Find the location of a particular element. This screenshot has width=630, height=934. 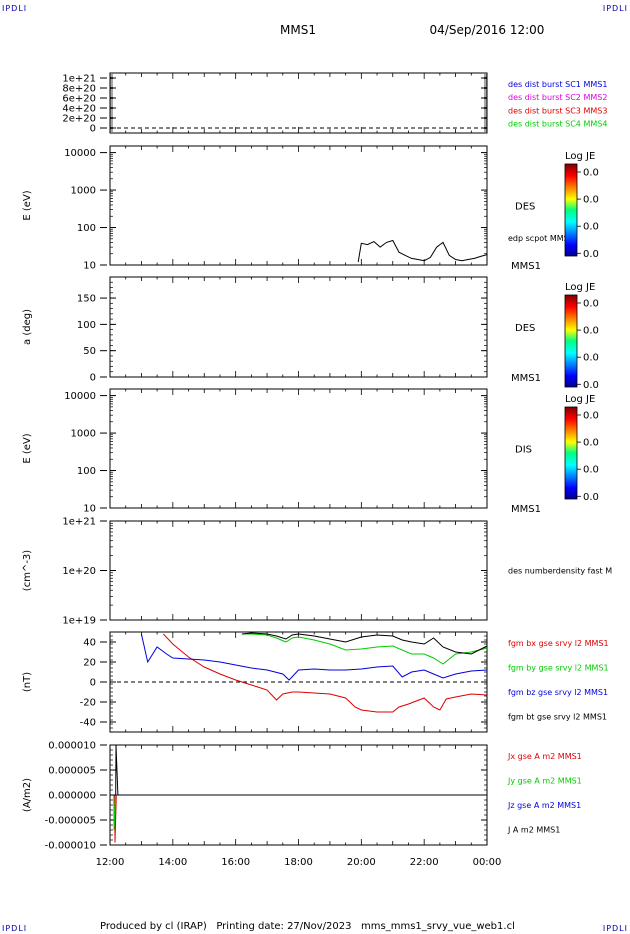

corner-br: IPDLI is located at coordinates (615, 928).